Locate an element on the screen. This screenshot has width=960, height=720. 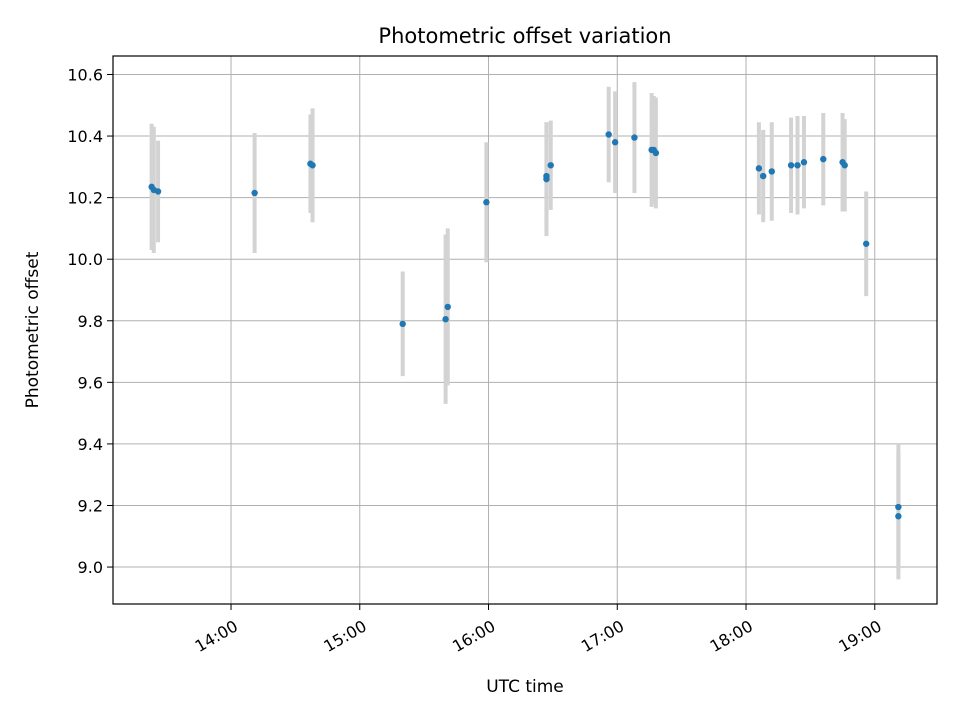
y-axis-ticks: 9.0 9.2 9.4 9.6 9.8 10.0 10.2 10.4 10.6 is located at coordinates (90, 321).